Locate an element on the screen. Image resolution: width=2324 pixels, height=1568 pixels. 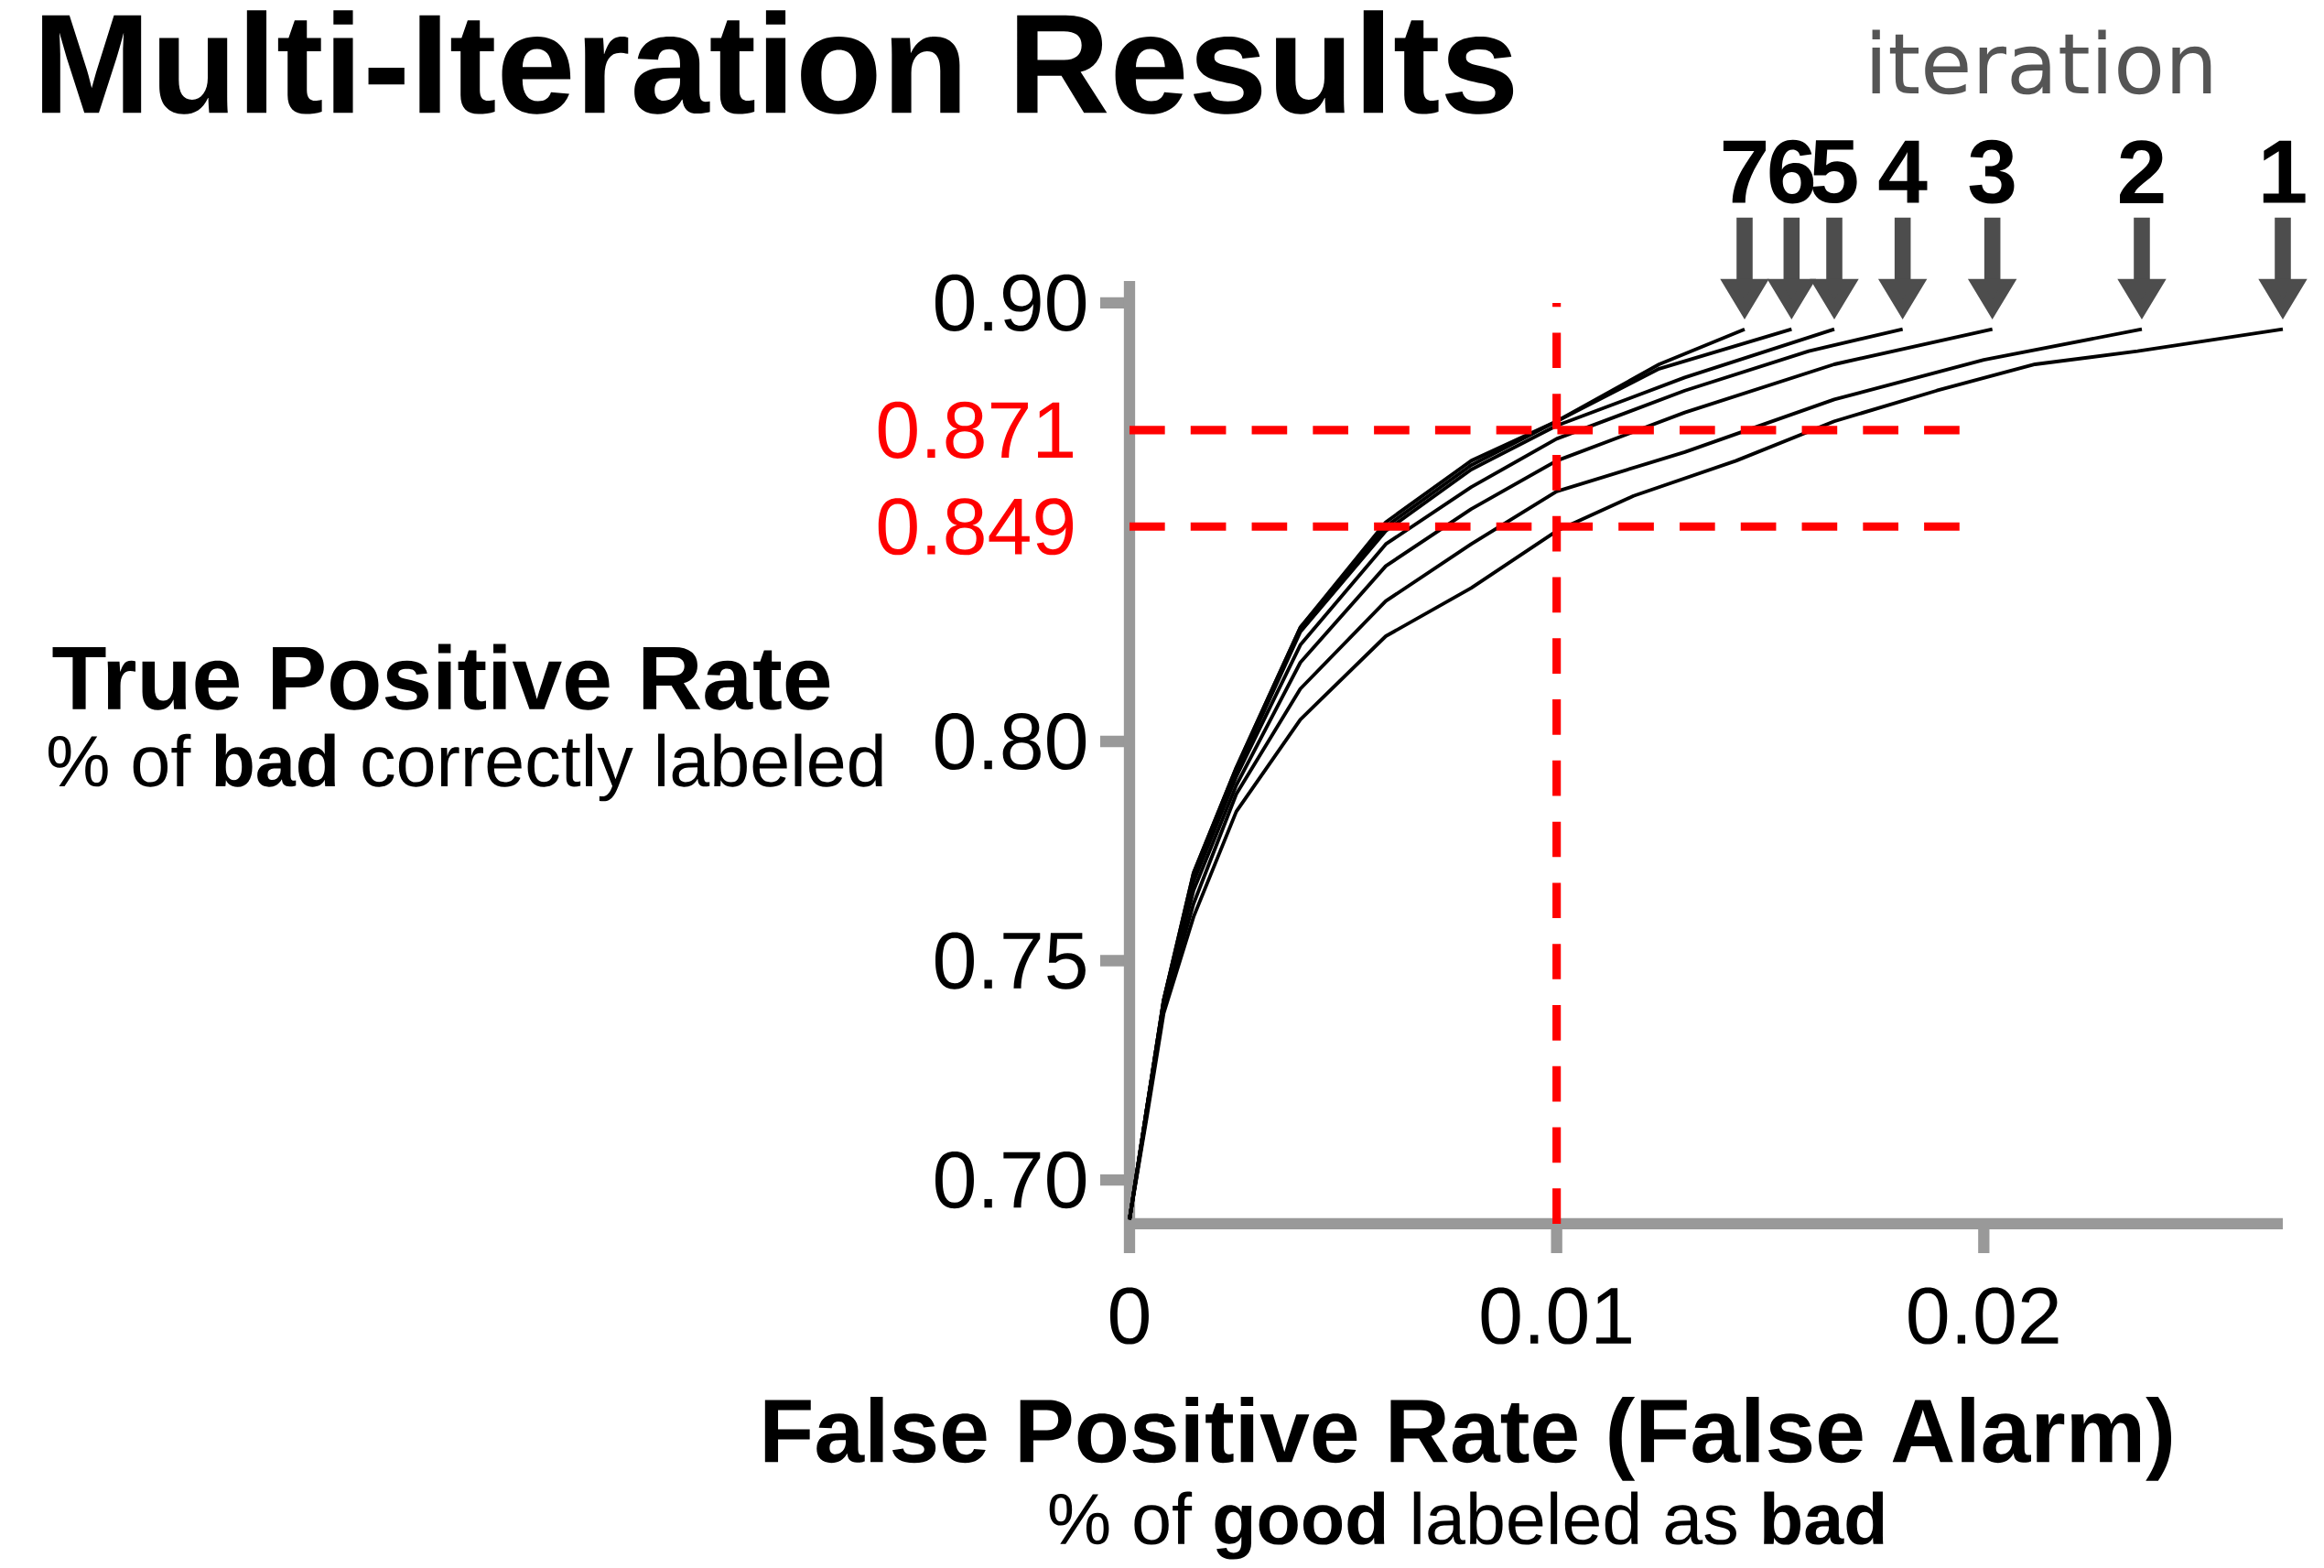
y-tick-label: 0.90 is located at coordinates (1010, 303).